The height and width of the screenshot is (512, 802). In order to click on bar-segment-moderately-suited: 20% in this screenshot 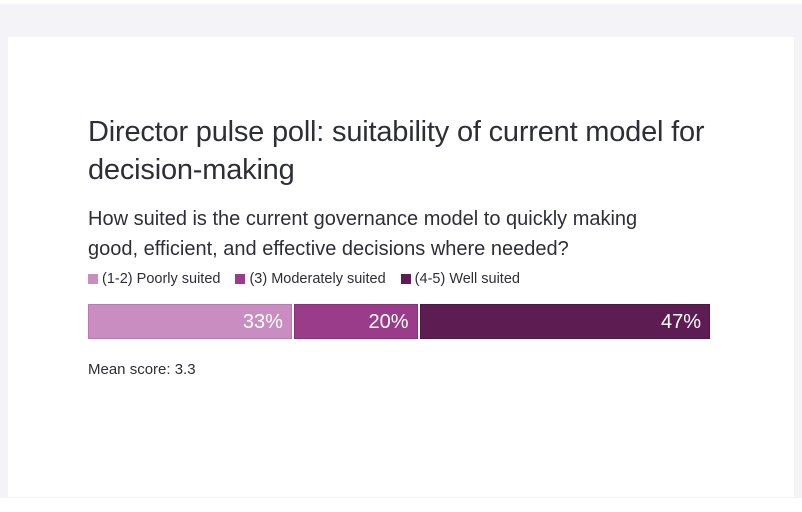, I will do `click(355, 321)`.